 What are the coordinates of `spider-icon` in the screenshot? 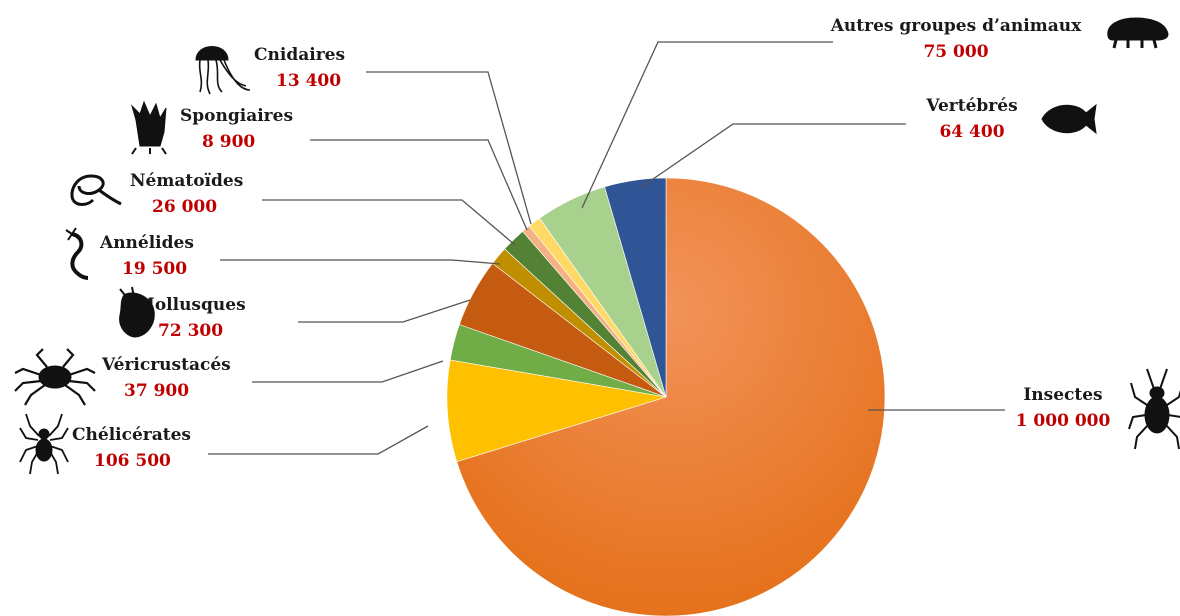 It's located at (44, 444).